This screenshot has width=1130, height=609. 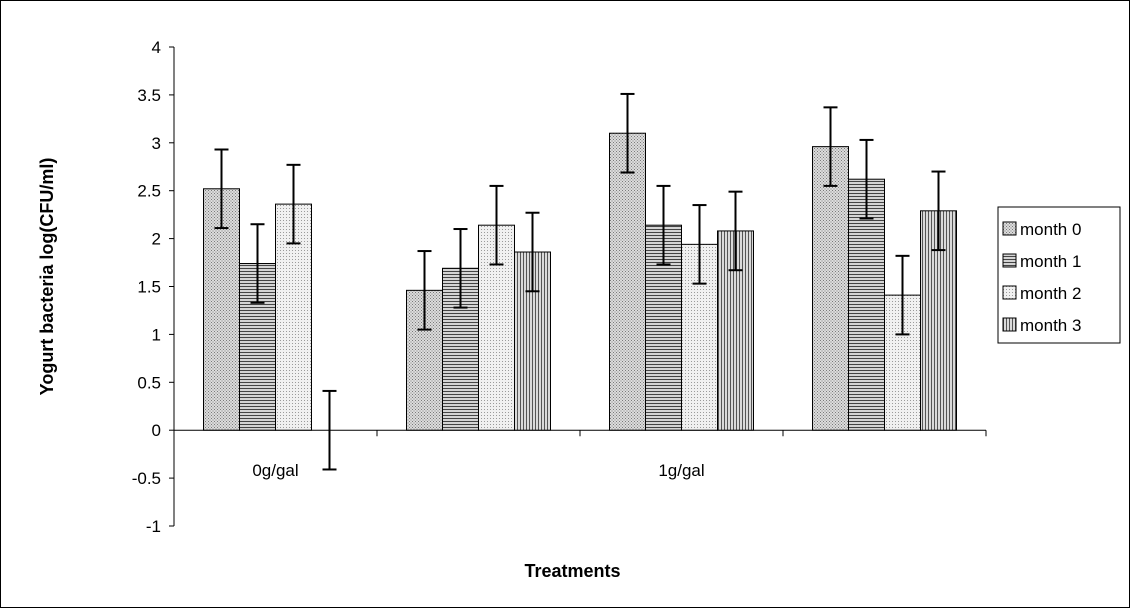 What do you see at coordinates (149, 382) in the screenshot?
I see `y-tick-label: 0.5` at bounding box center [149, 382].